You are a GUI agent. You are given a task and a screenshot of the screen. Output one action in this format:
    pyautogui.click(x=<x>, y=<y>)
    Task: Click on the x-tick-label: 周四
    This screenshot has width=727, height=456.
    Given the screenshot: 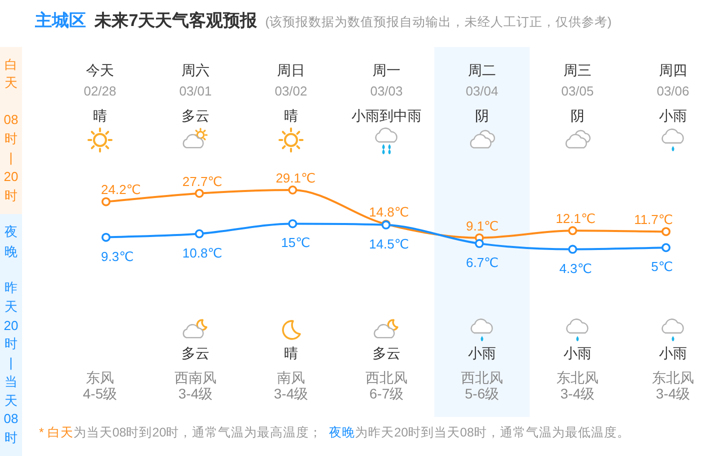 What is the action you would take?
    pyautogui.click(x=673, y=70)
    